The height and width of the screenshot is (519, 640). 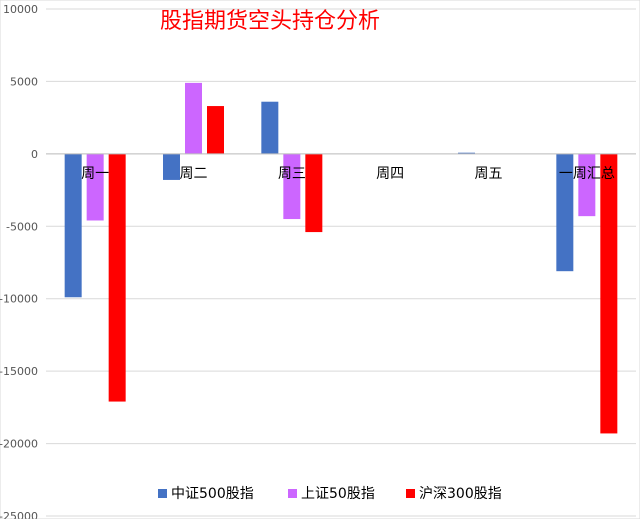 What do you see at coordinates (24, 81) in the screenshot?
I see `y-tick-label: 5000` at bounding box center [24, 81].